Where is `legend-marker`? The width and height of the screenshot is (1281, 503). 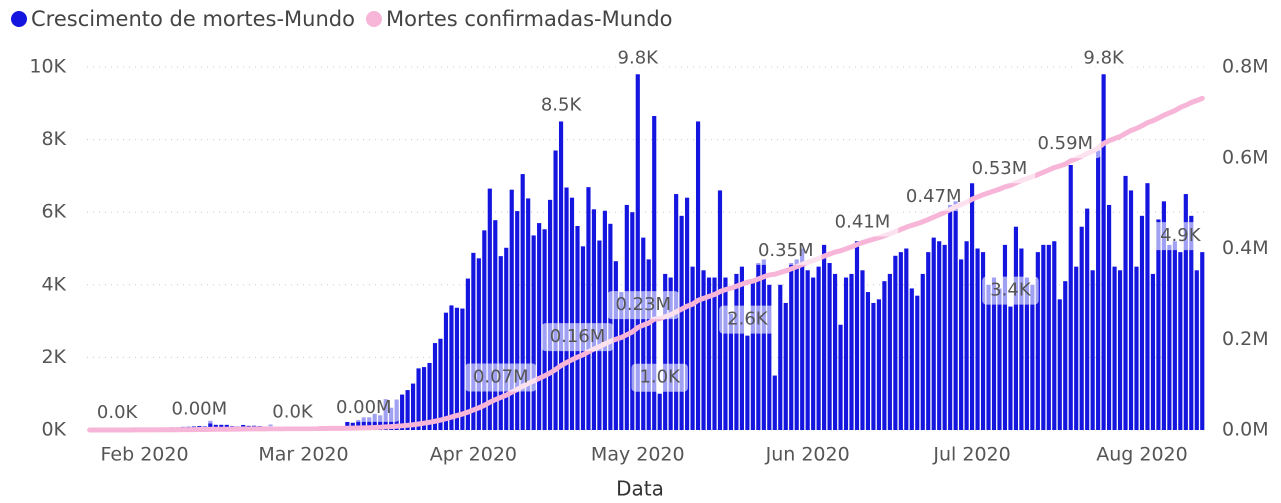
legend-marker is located at coordinates (19, 19).